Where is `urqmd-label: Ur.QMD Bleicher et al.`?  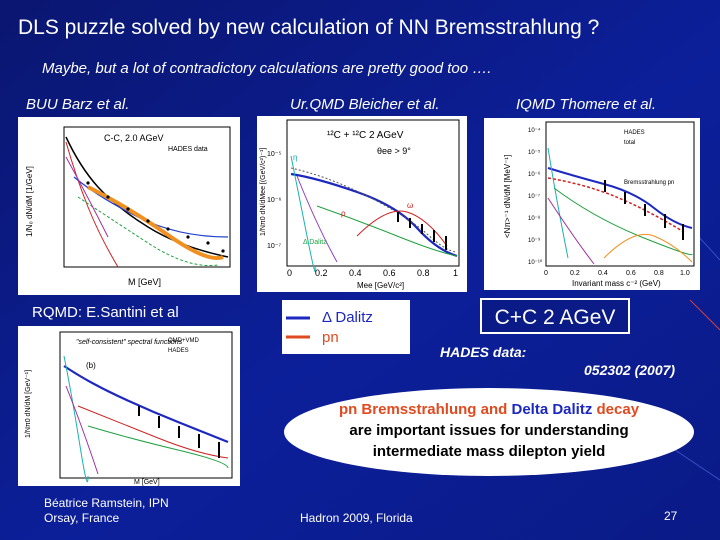
urqmd-label: Ur.QMD Bleicher et al. is located at coordinates (365, 104).